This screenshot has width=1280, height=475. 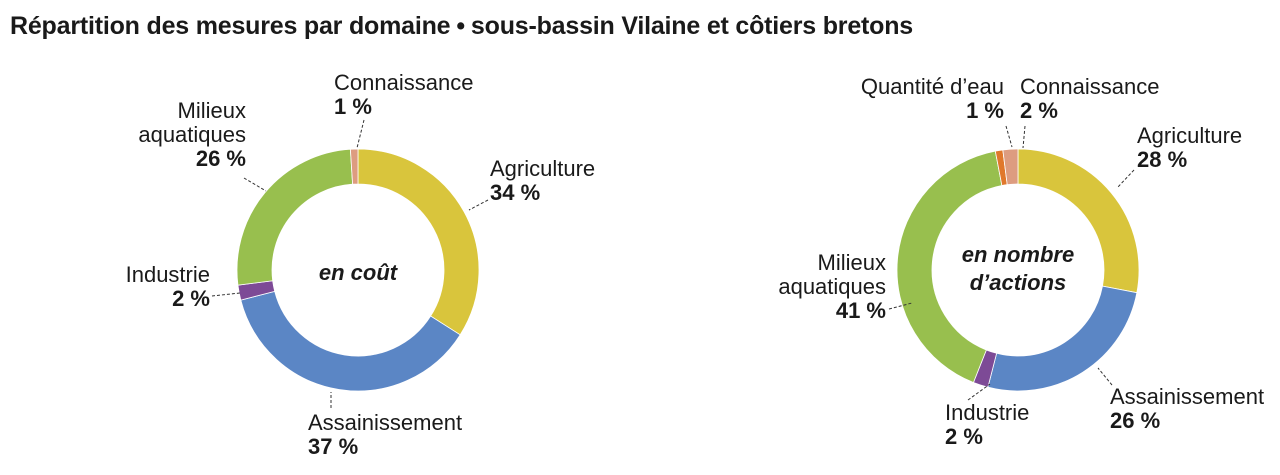 I want to click on leader-line-quantite, so click(x=1009, y=136).